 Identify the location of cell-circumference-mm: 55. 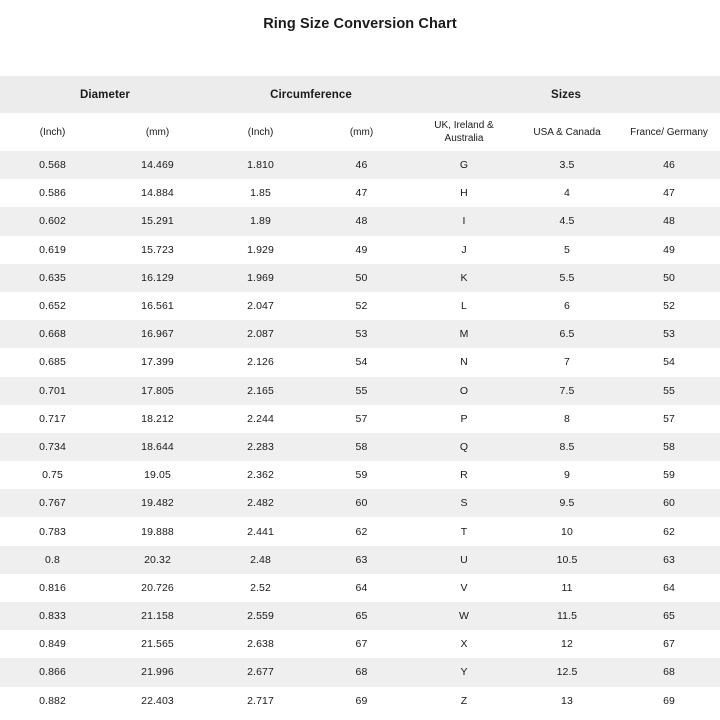
(361, 390).